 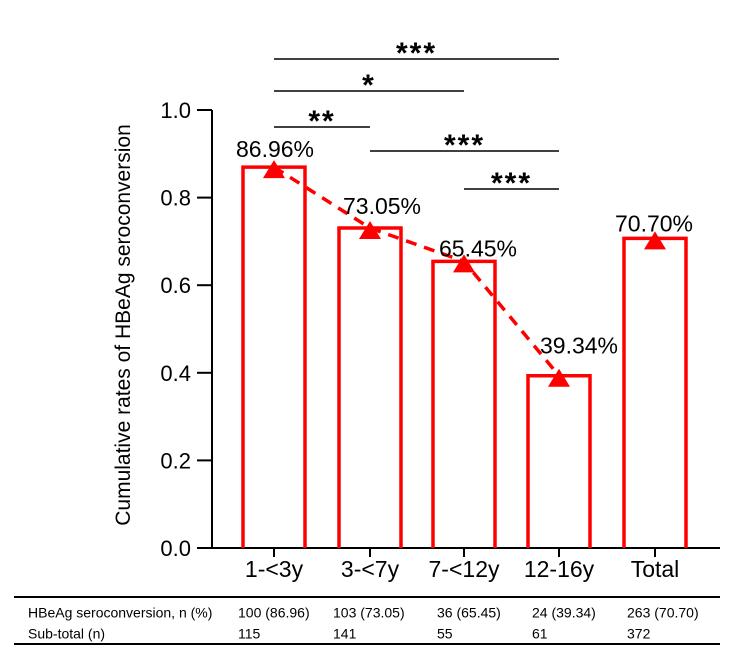 What do you see at coordinates (369, 85) in the screenshot?
I see `significance-stars: *` at bounding box center [369, 85].